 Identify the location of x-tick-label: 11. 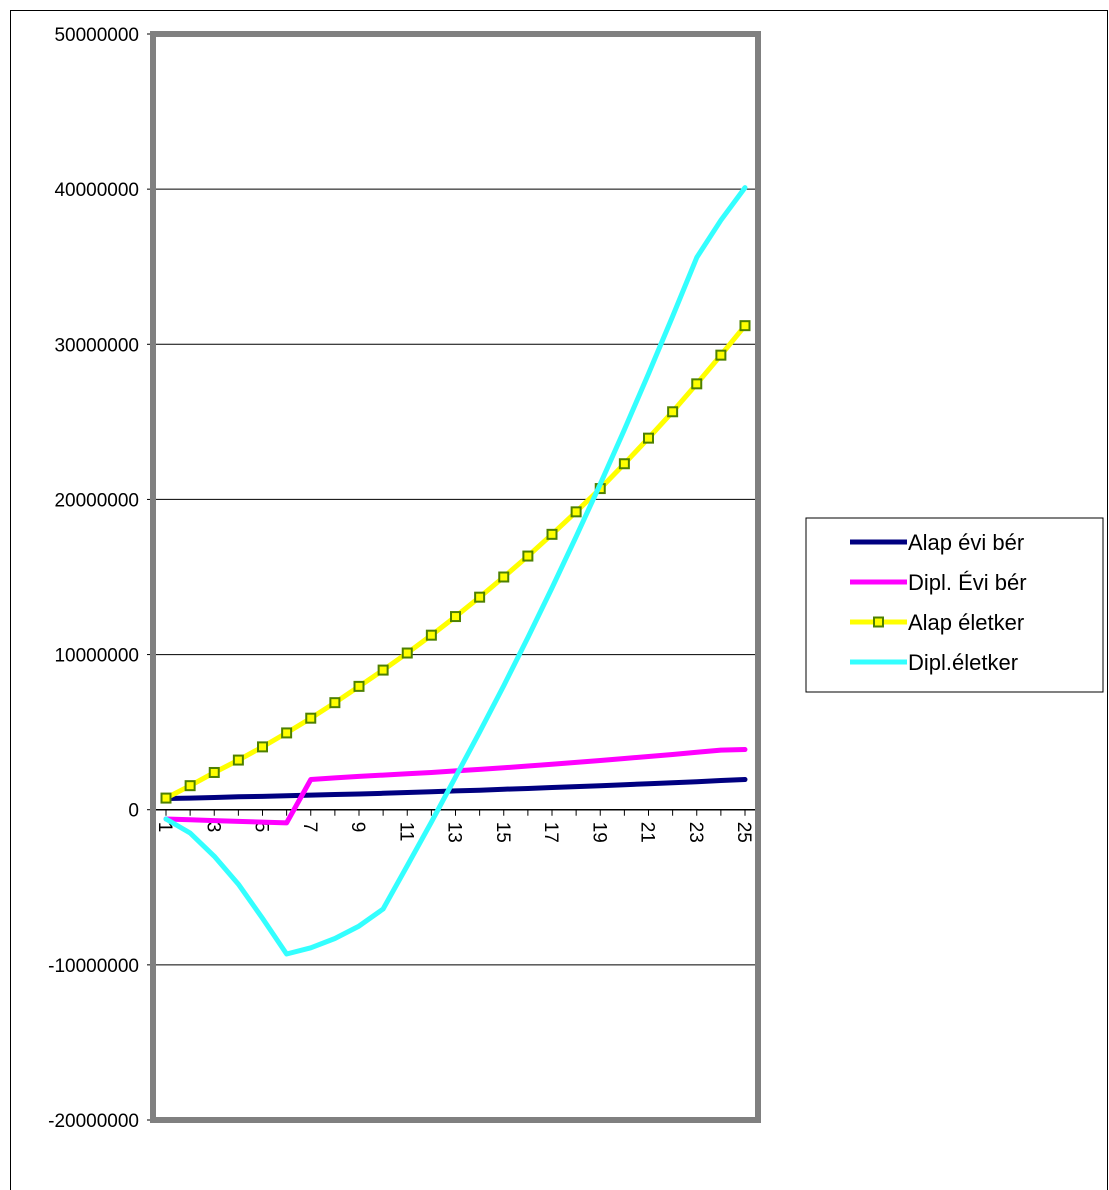
(405, 832).